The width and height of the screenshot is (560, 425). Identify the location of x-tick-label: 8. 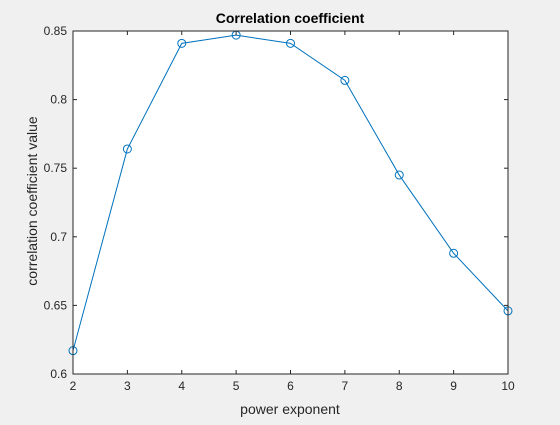
(399, 386).